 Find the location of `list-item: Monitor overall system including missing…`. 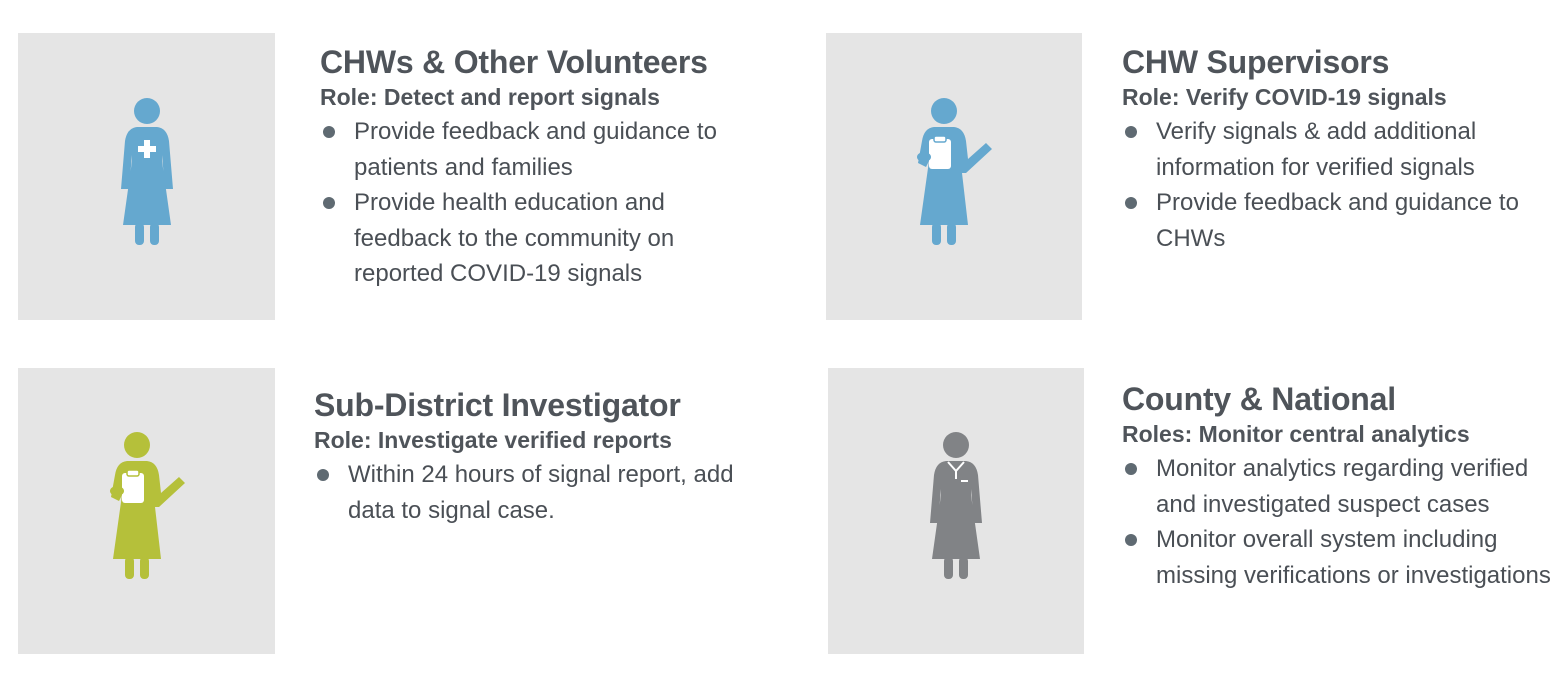

list-item: Monitor overall system including missing… is located at coordinates (1342, 557).